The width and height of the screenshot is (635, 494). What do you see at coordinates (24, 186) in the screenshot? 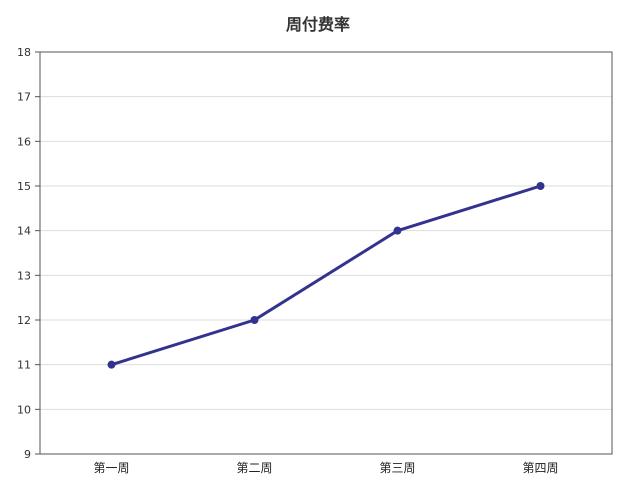
I see `y-tick-label: 15` at bounding box center [24, 186].